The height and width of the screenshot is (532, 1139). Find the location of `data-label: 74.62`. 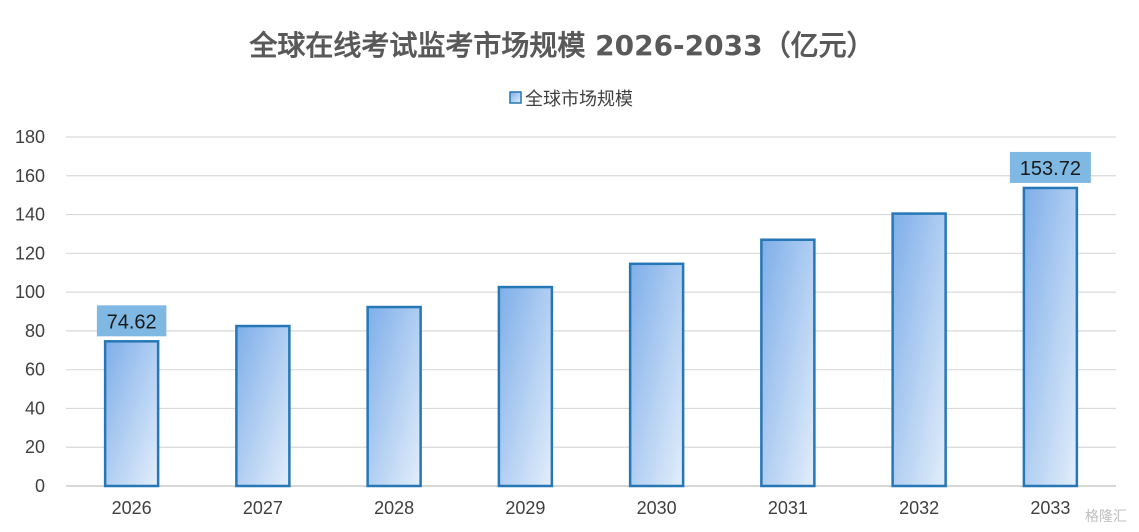

data-label: 74.62 is located at coordinates (132, 322).